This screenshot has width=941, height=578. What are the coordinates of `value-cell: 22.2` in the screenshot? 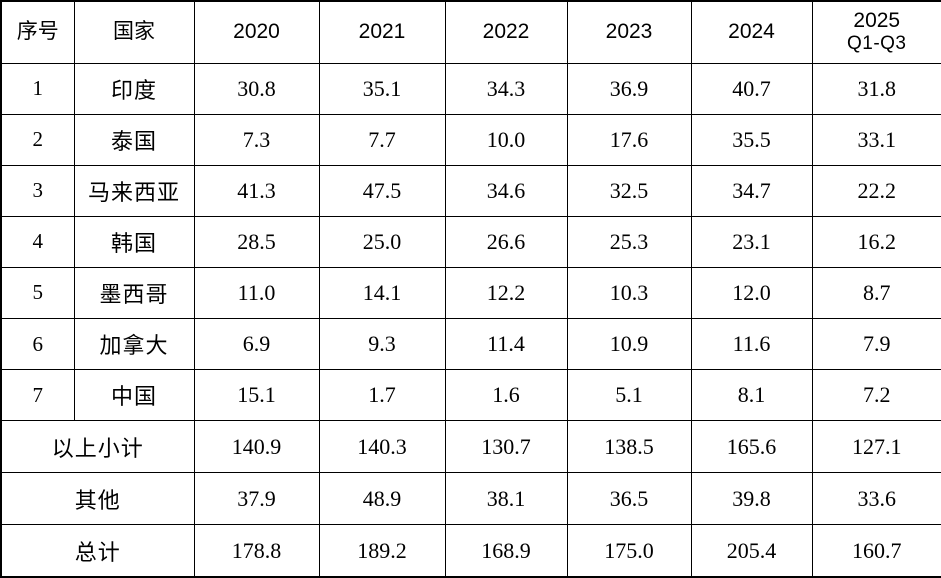 It's located at (876, 190).